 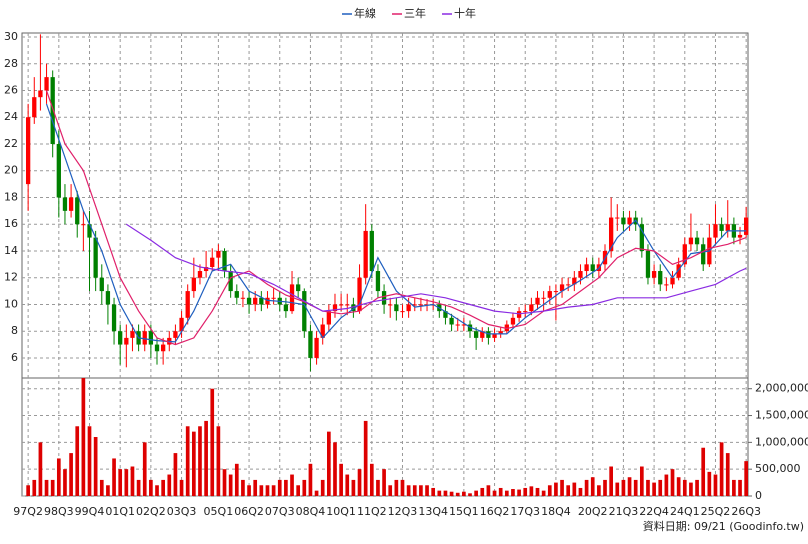 I want to click on x-tick-label: 11Q2, so click(x=372, y=511).